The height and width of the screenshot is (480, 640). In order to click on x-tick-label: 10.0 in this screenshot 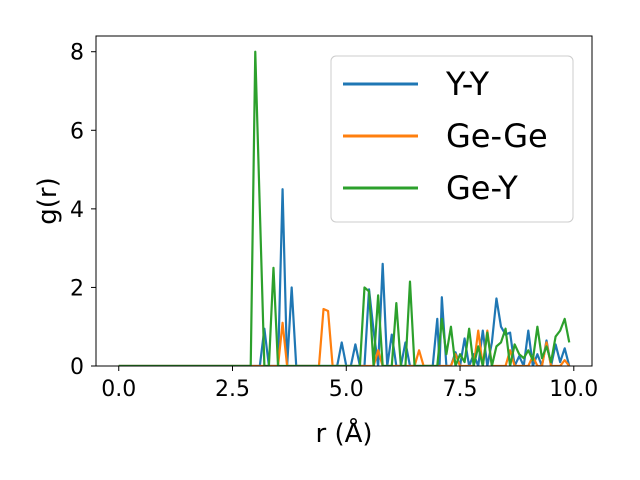, I will do `click(573, 389)`.